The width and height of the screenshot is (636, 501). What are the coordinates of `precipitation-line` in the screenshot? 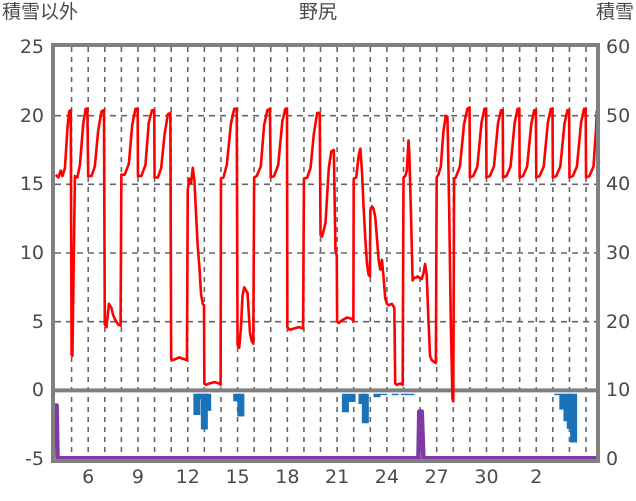 It's located at (325, 431).